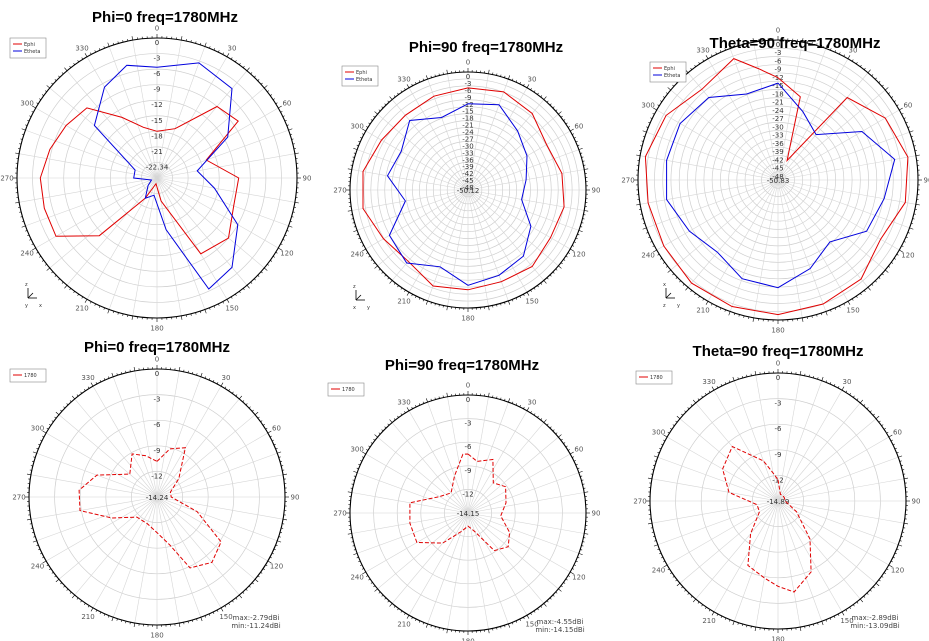 This screenshot has height=641, width=929. I want to click on angle-tick-label: 240, so click(356, 255).